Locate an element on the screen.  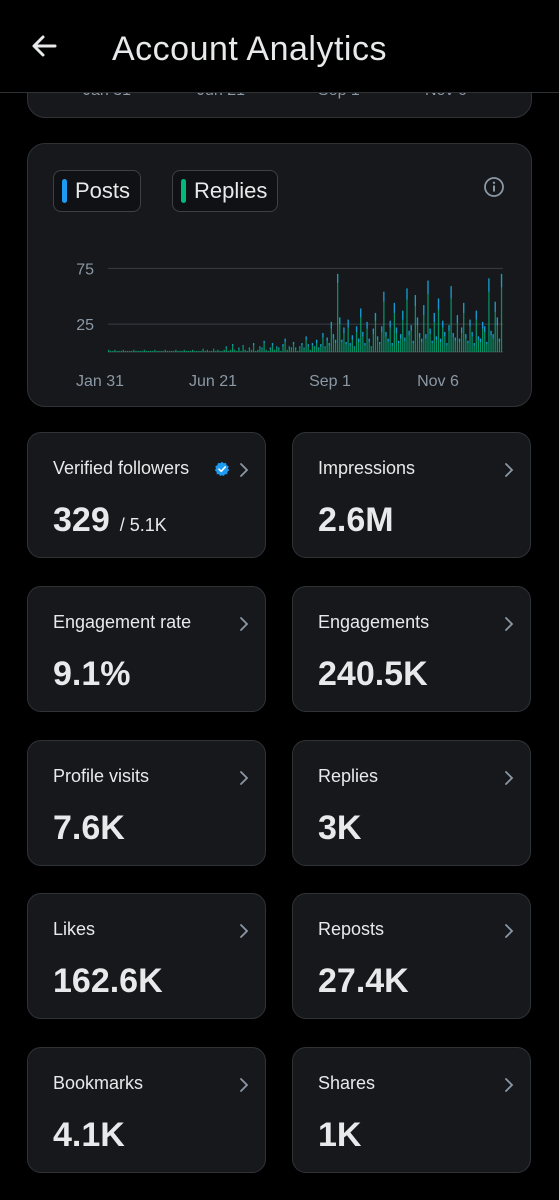
stat-card-replies: Replies 3K is located at coordinates (411, 803).